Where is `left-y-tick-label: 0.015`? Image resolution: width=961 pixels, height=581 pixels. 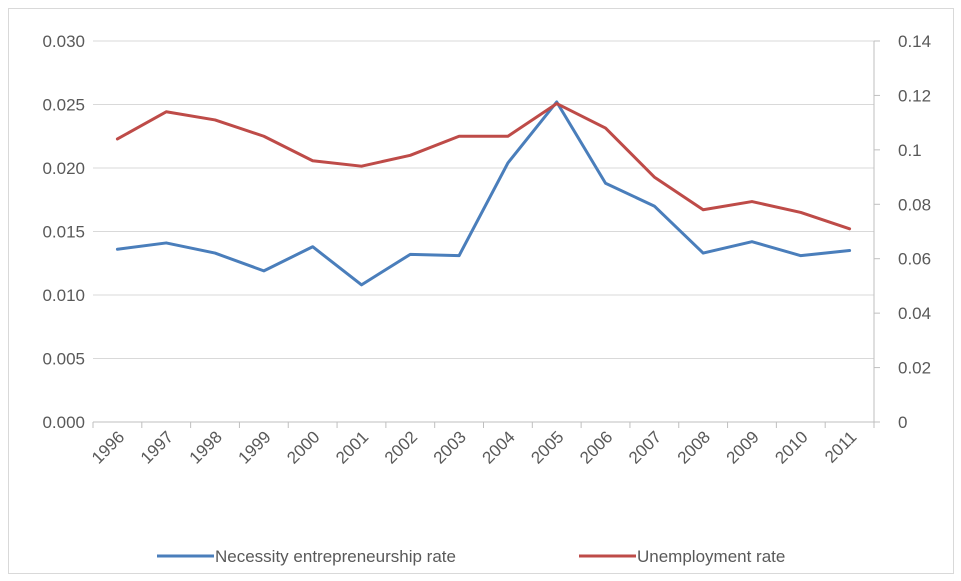
left-y-tick-label: 0.015 is located at coordinates (63, 232).